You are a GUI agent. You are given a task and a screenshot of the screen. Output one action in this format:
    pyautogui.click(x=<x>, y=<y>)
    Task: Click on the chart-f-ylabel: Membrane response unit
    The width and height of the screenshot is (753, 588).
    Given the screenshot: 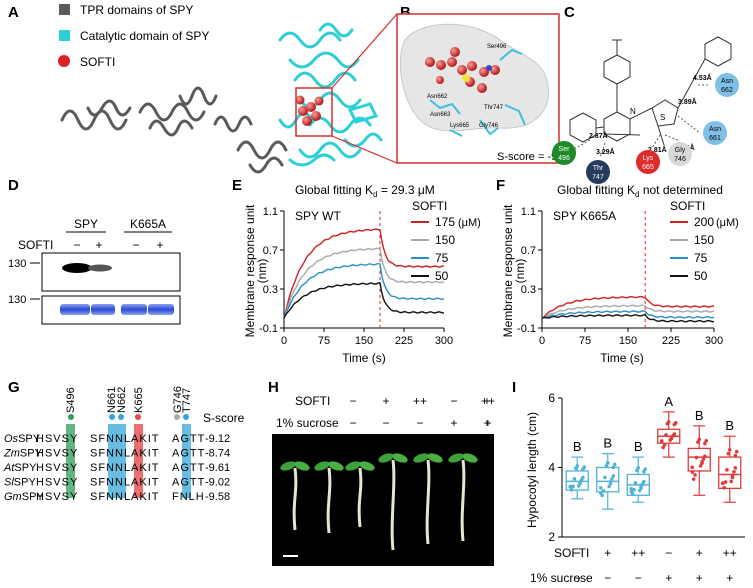 What is the action you would take?
    pyautogui.click(x=508, y=270)
    